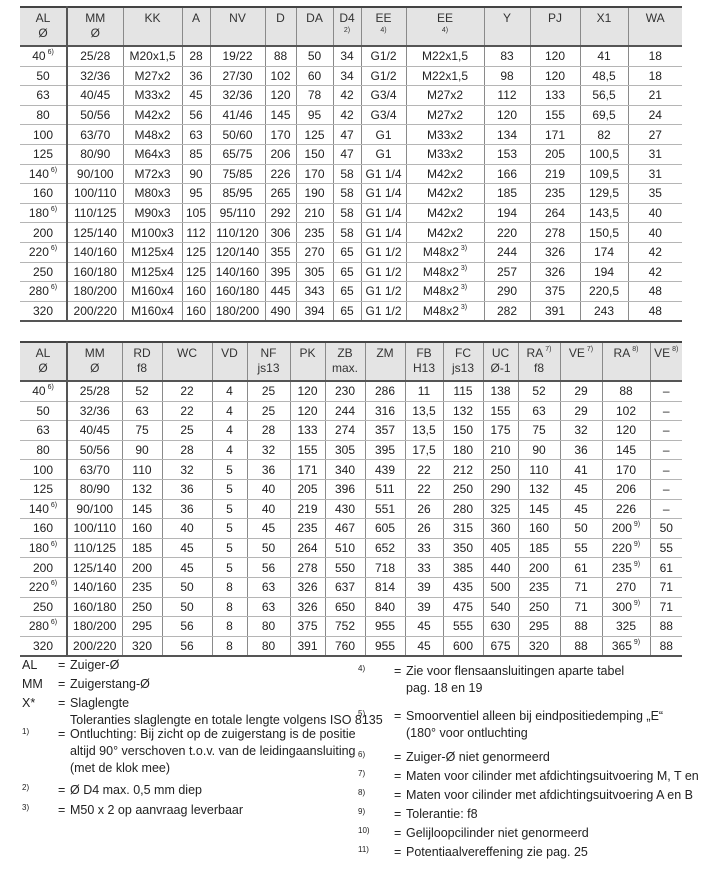  What do you see at coordinates (603, 174) in the screenshot?
I see `table-cell: 109,5` at bounding box center [603, 174].